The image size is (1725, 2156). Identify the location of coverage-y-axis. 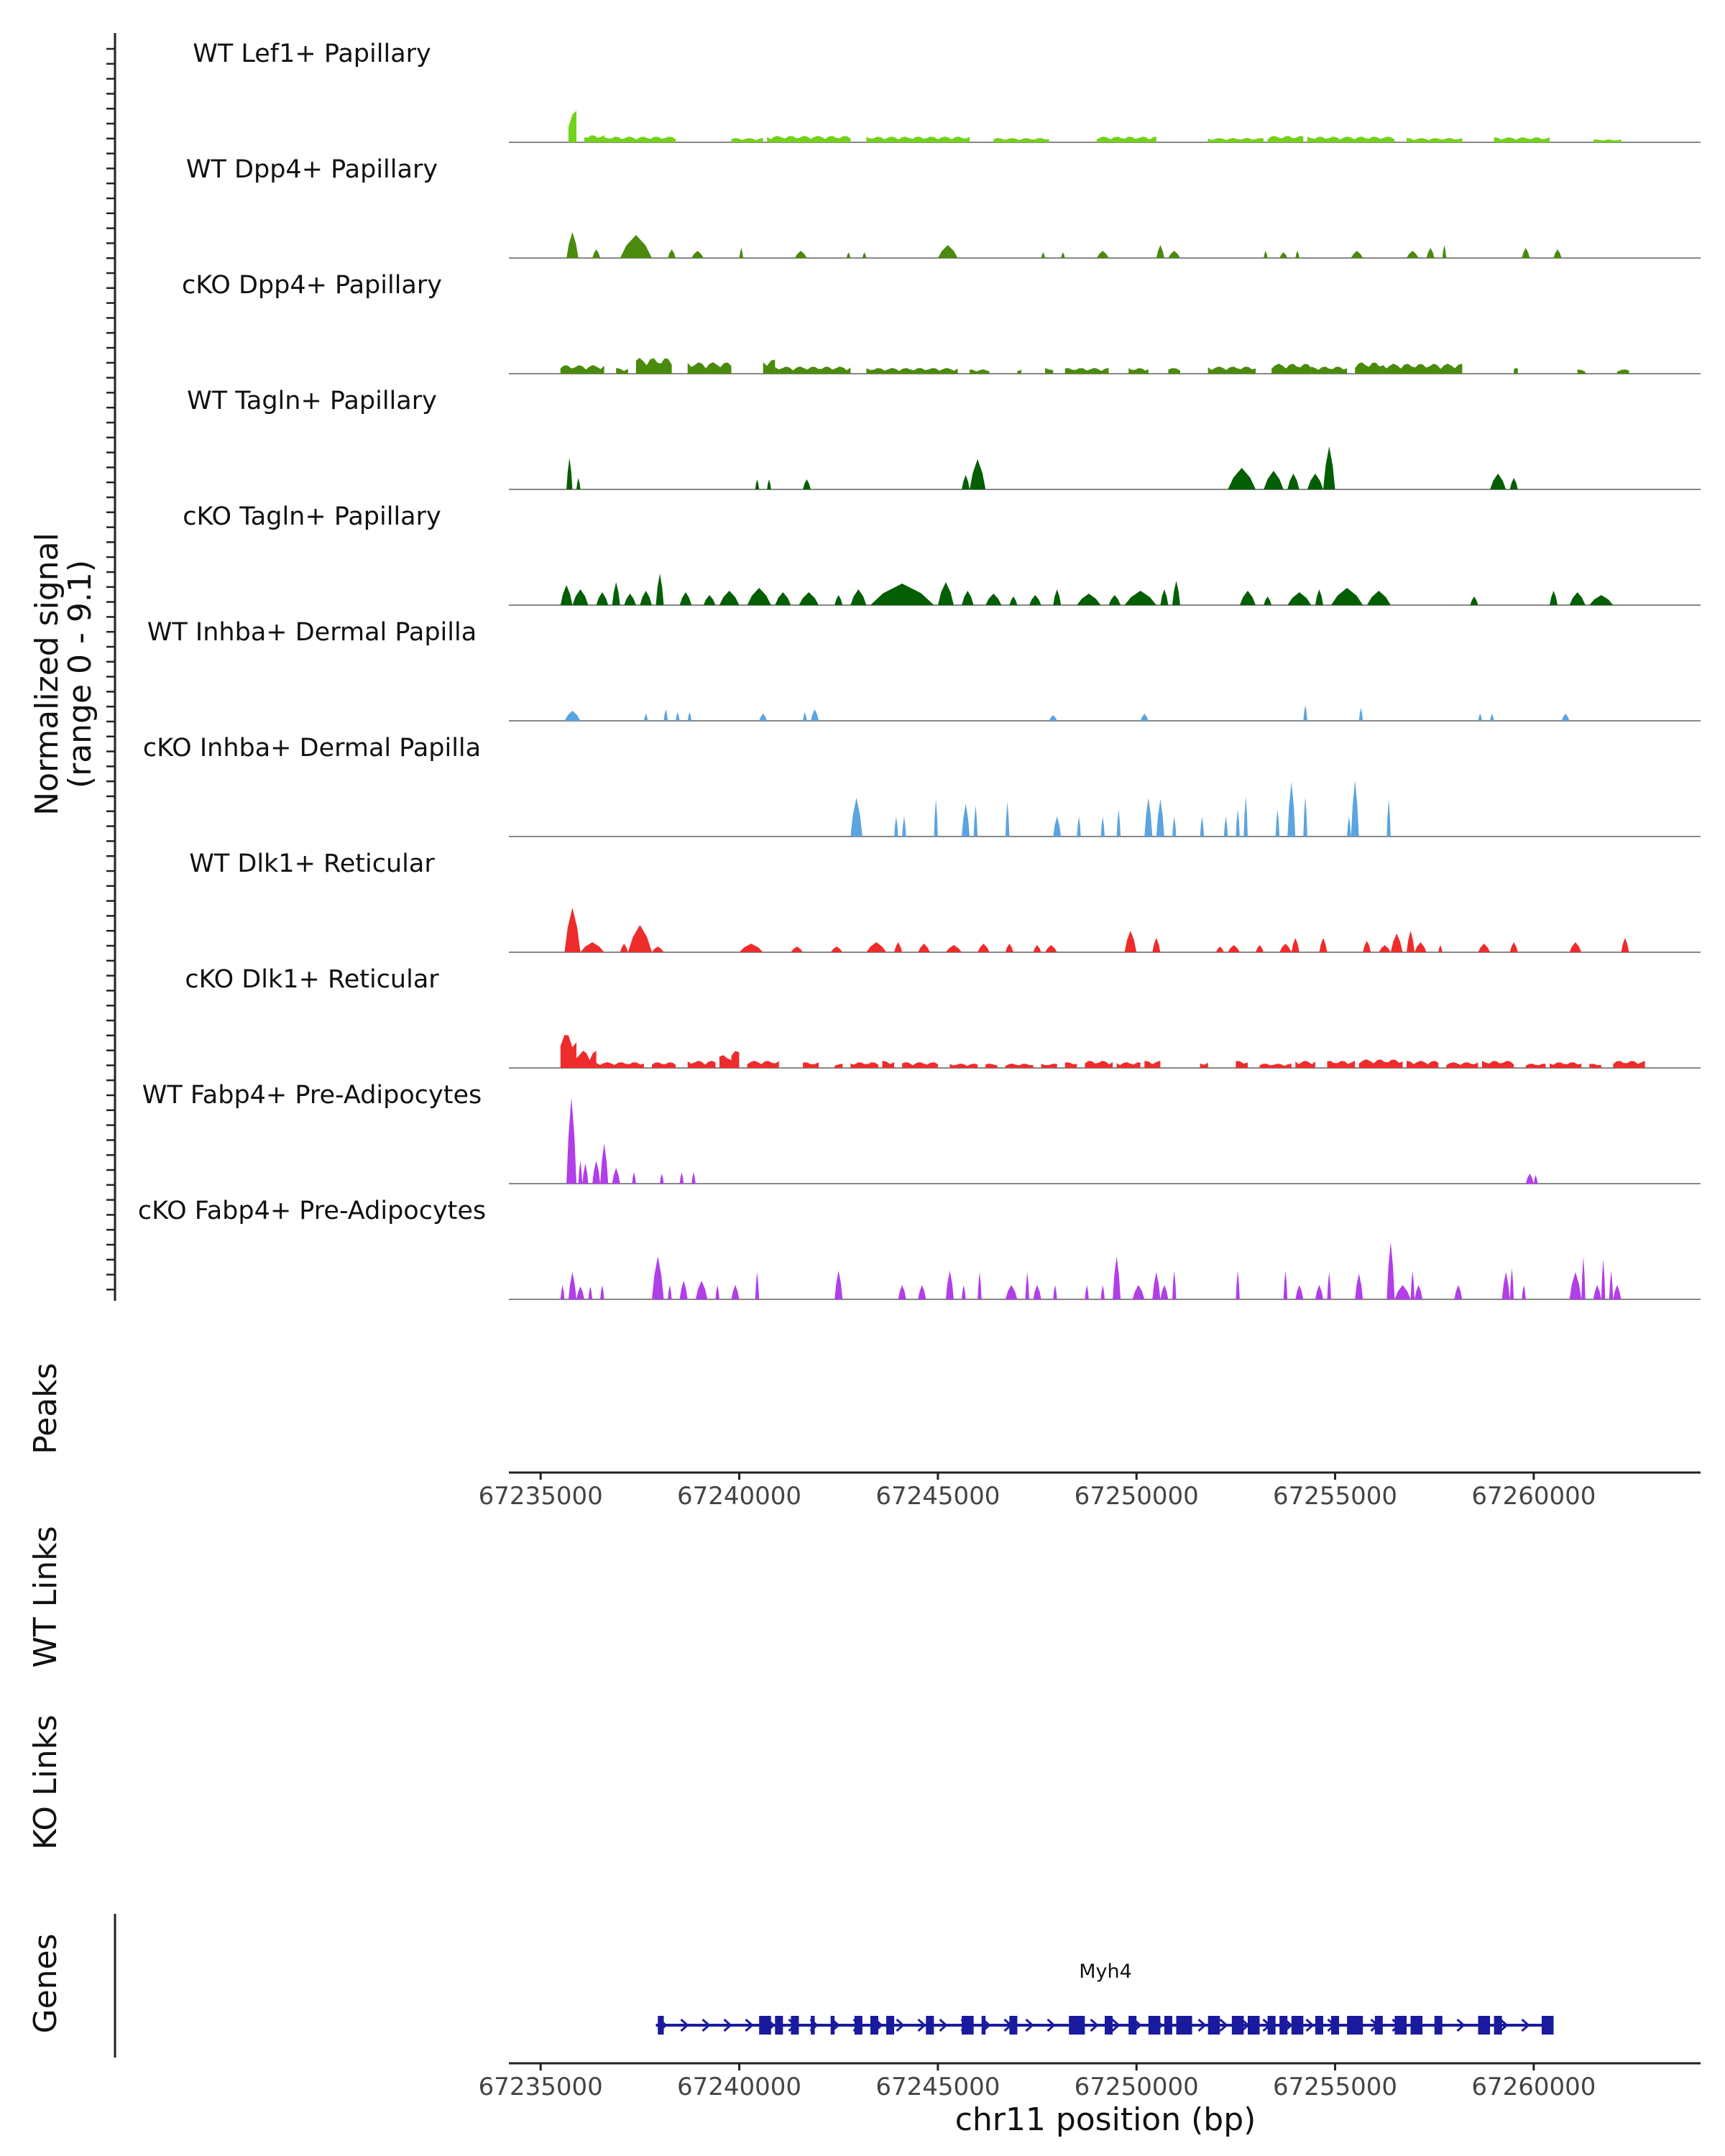
(111, 667).